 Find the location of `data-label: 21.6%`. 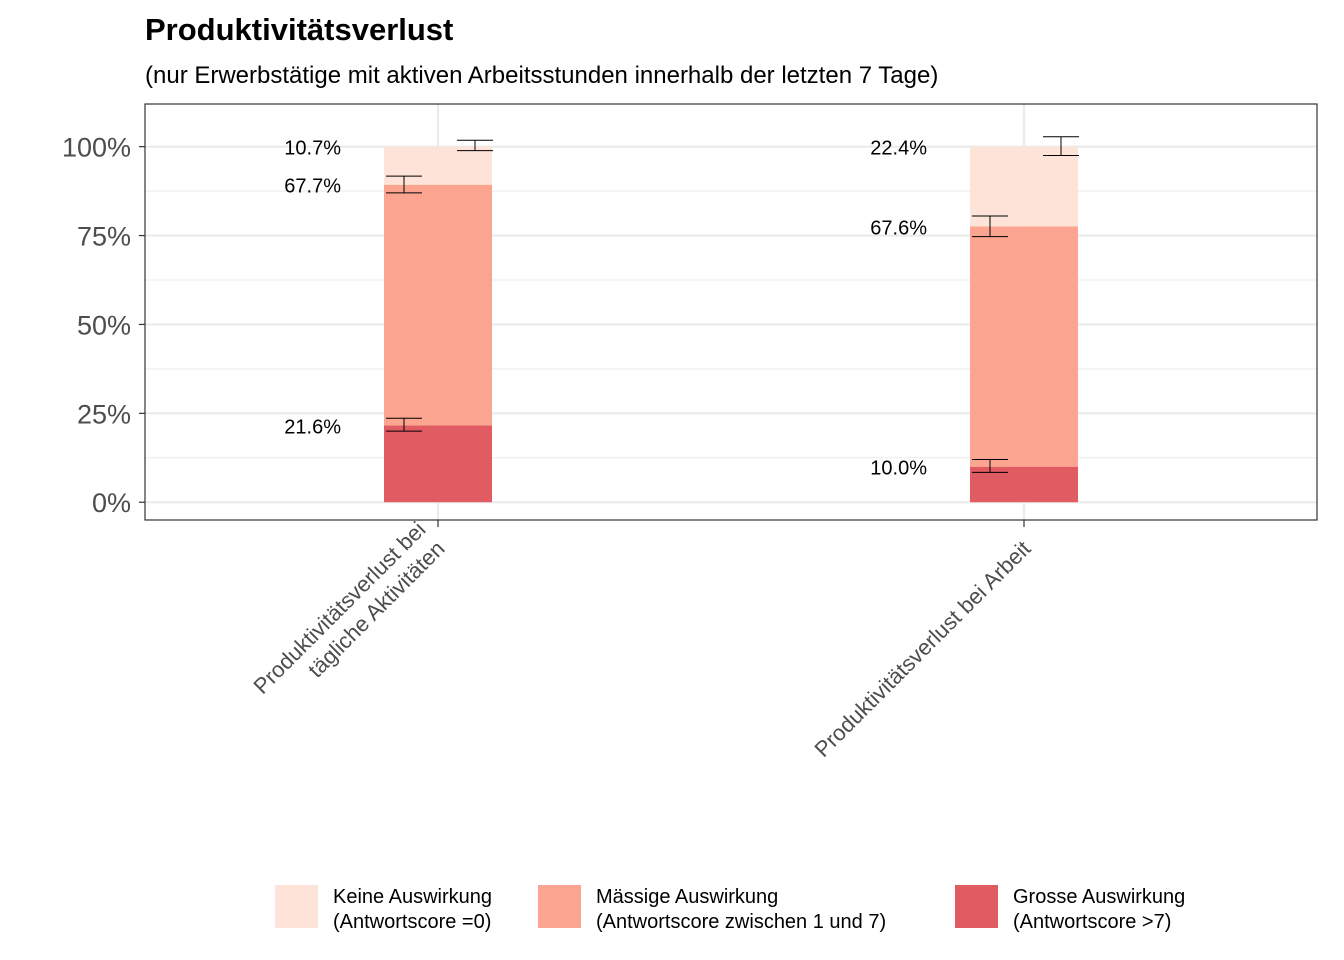

data-label: 21.6% is located at coordinates (312, 427).